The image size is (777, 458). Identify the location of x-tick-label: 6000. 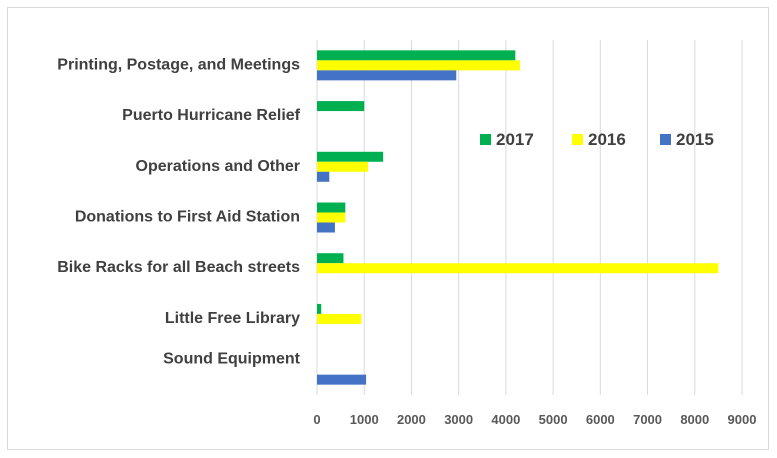
(600, 419).